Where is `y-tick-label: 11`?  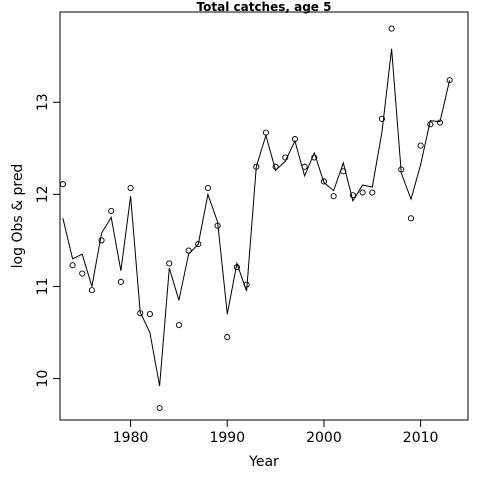
y-tick-label: 11 is located at coordinates (43, 287).